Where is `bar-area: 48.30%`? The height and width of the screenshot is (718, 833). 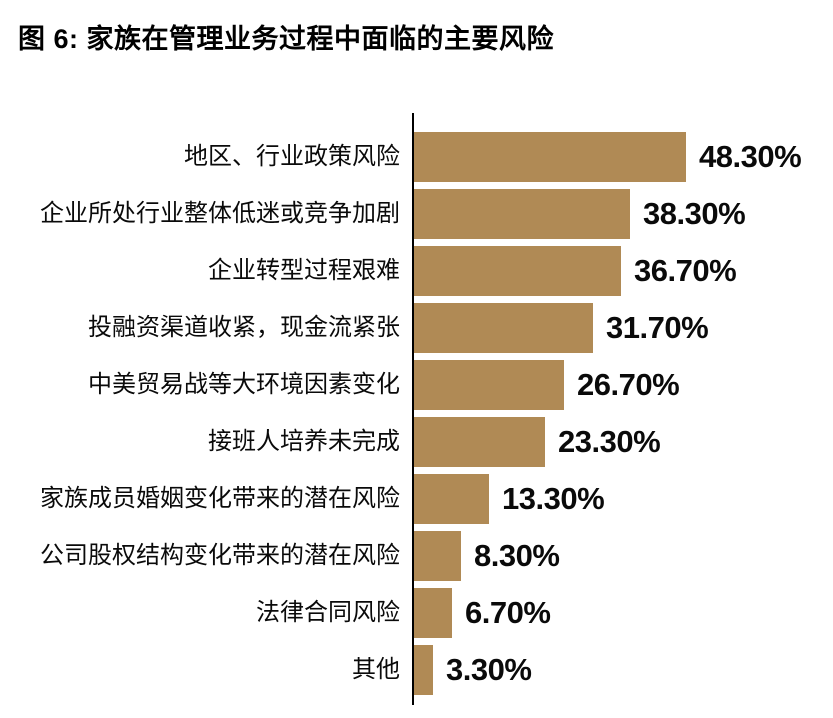 bar-area: 48.30% is located at coordinates (608, 156).